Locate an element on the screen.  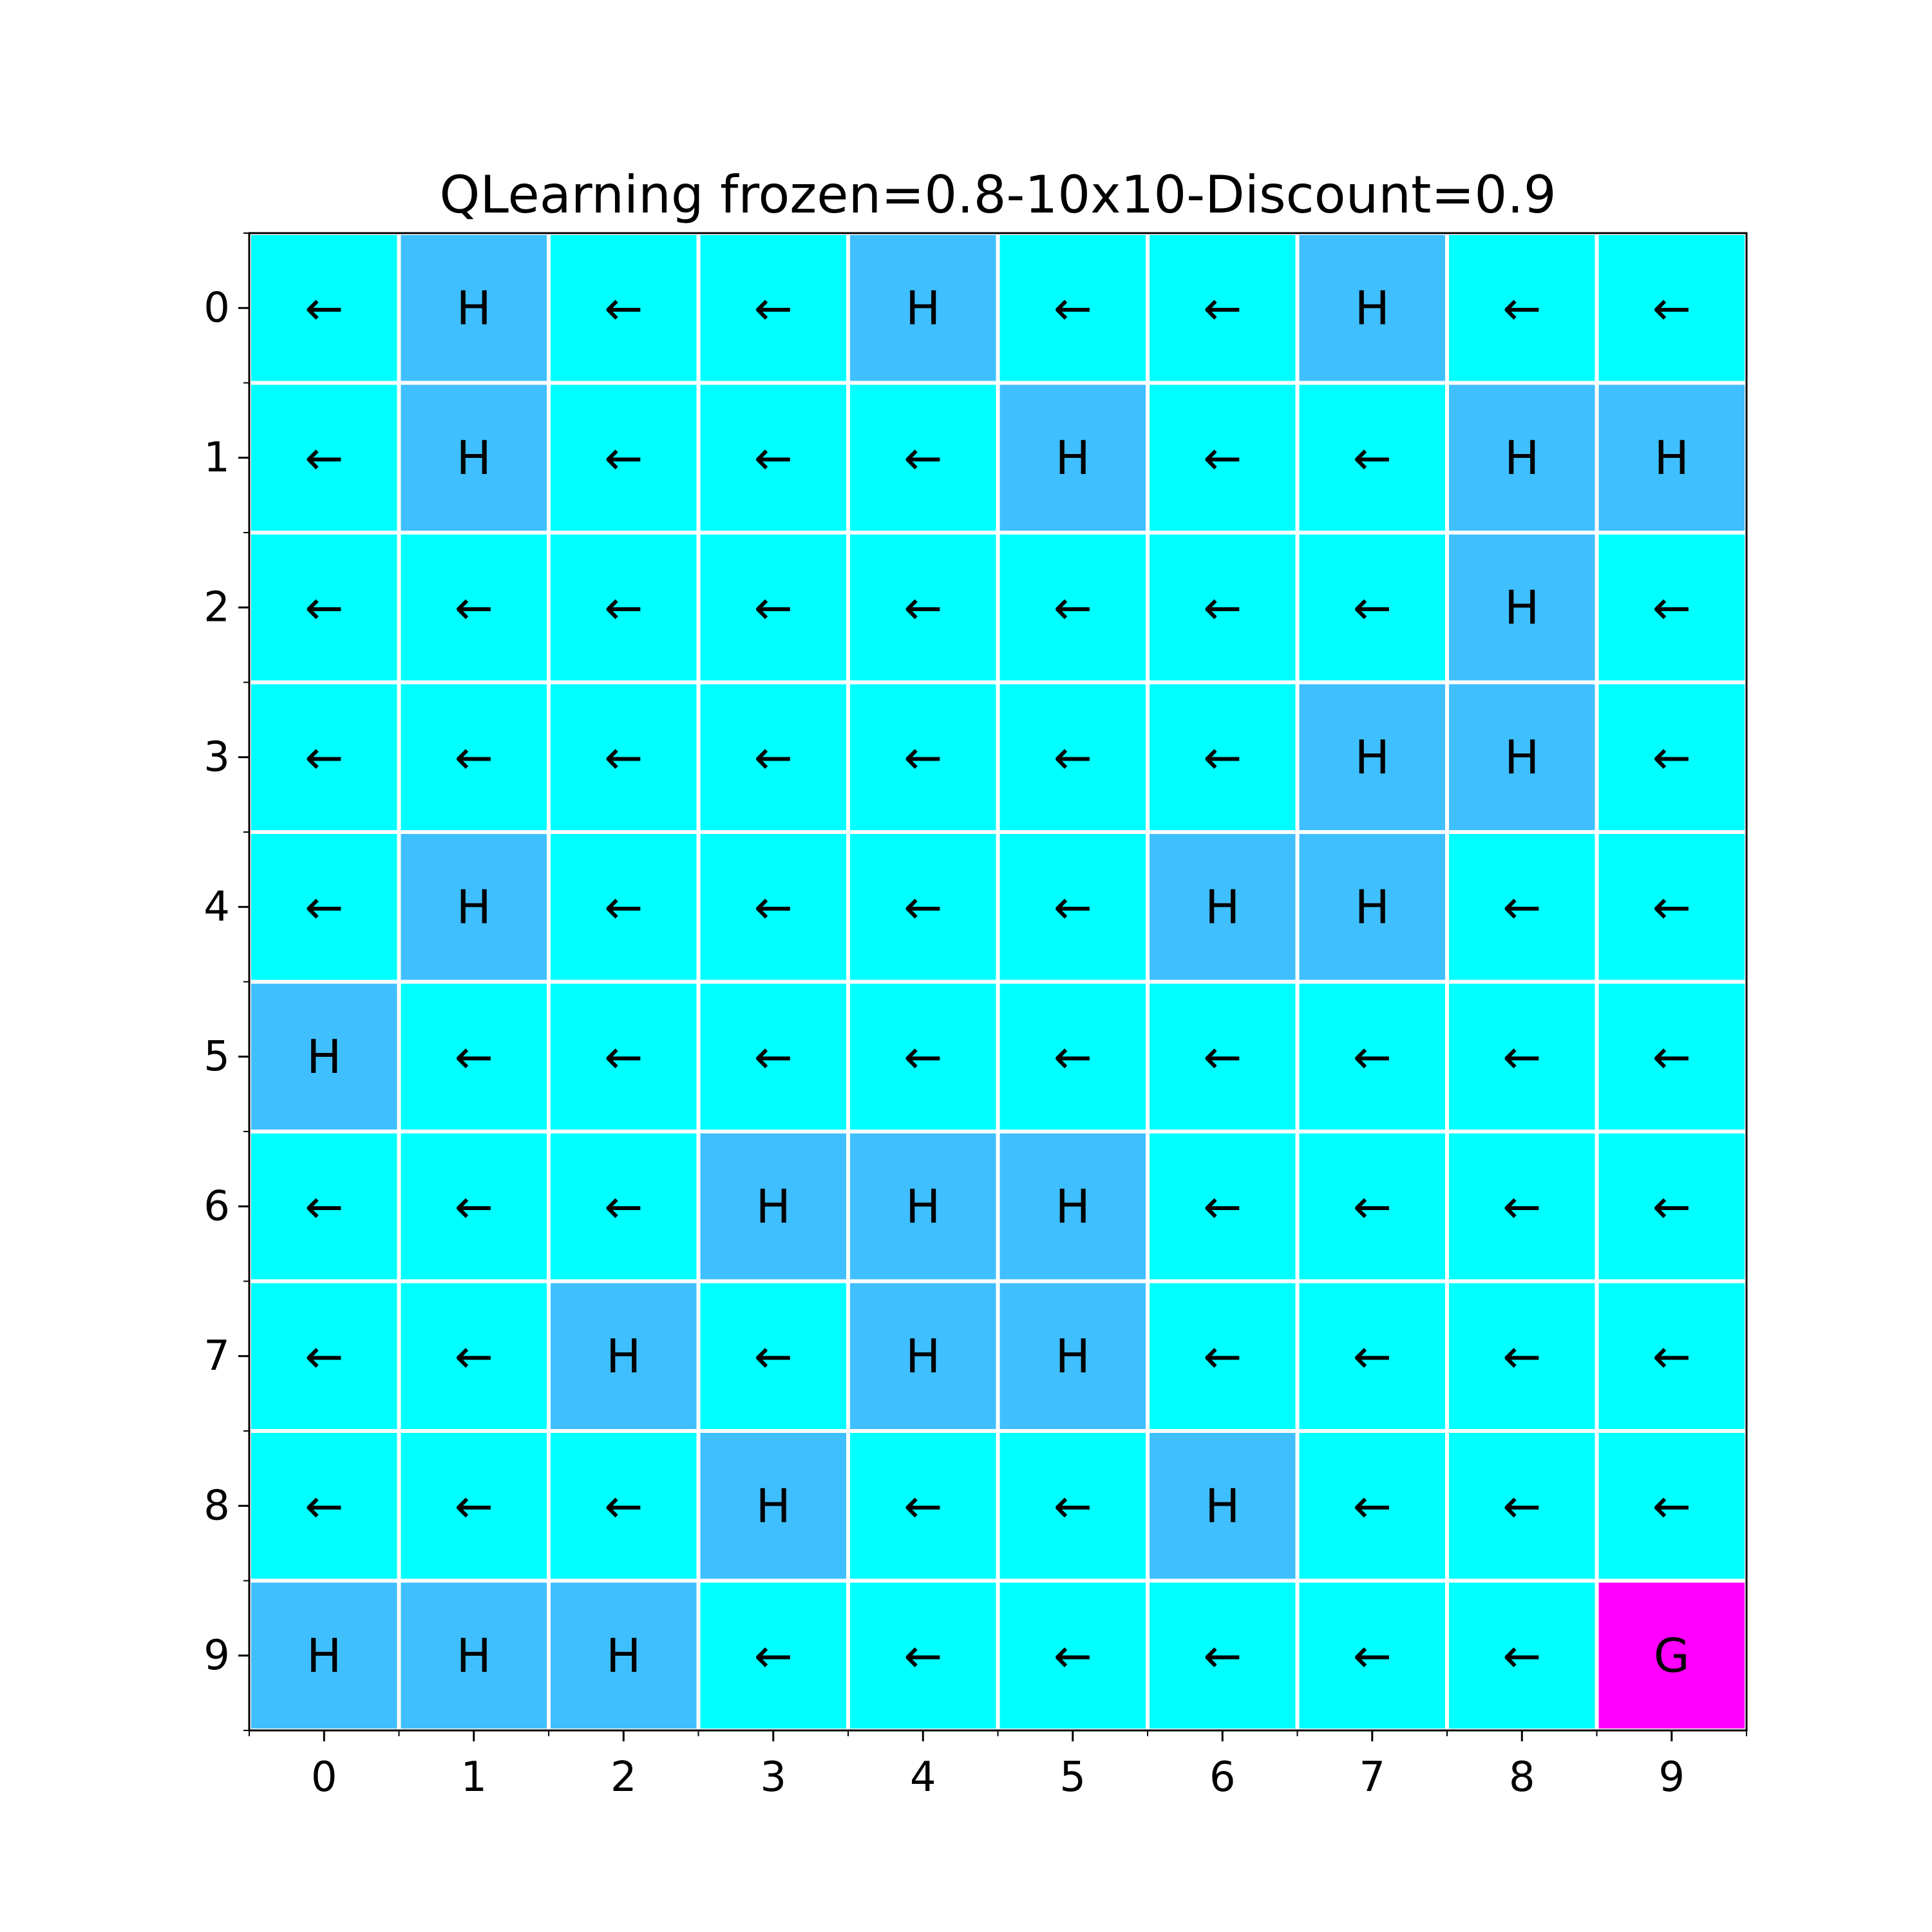
cell-hole-r6-c3 is located at coordinates (773, 1206).